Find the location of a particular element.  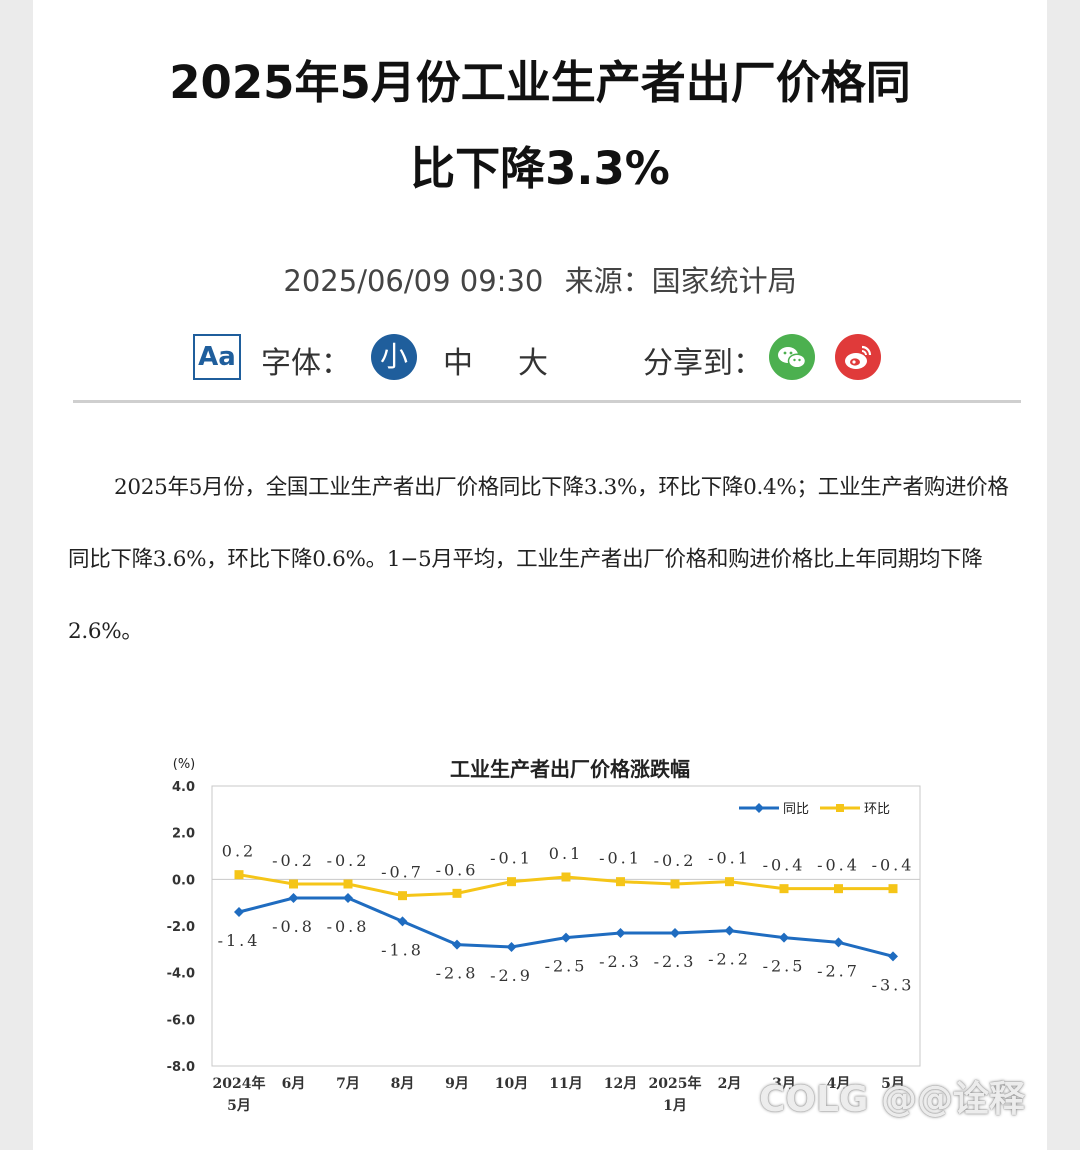

weibo-icon is located at coordinates (858, 357).